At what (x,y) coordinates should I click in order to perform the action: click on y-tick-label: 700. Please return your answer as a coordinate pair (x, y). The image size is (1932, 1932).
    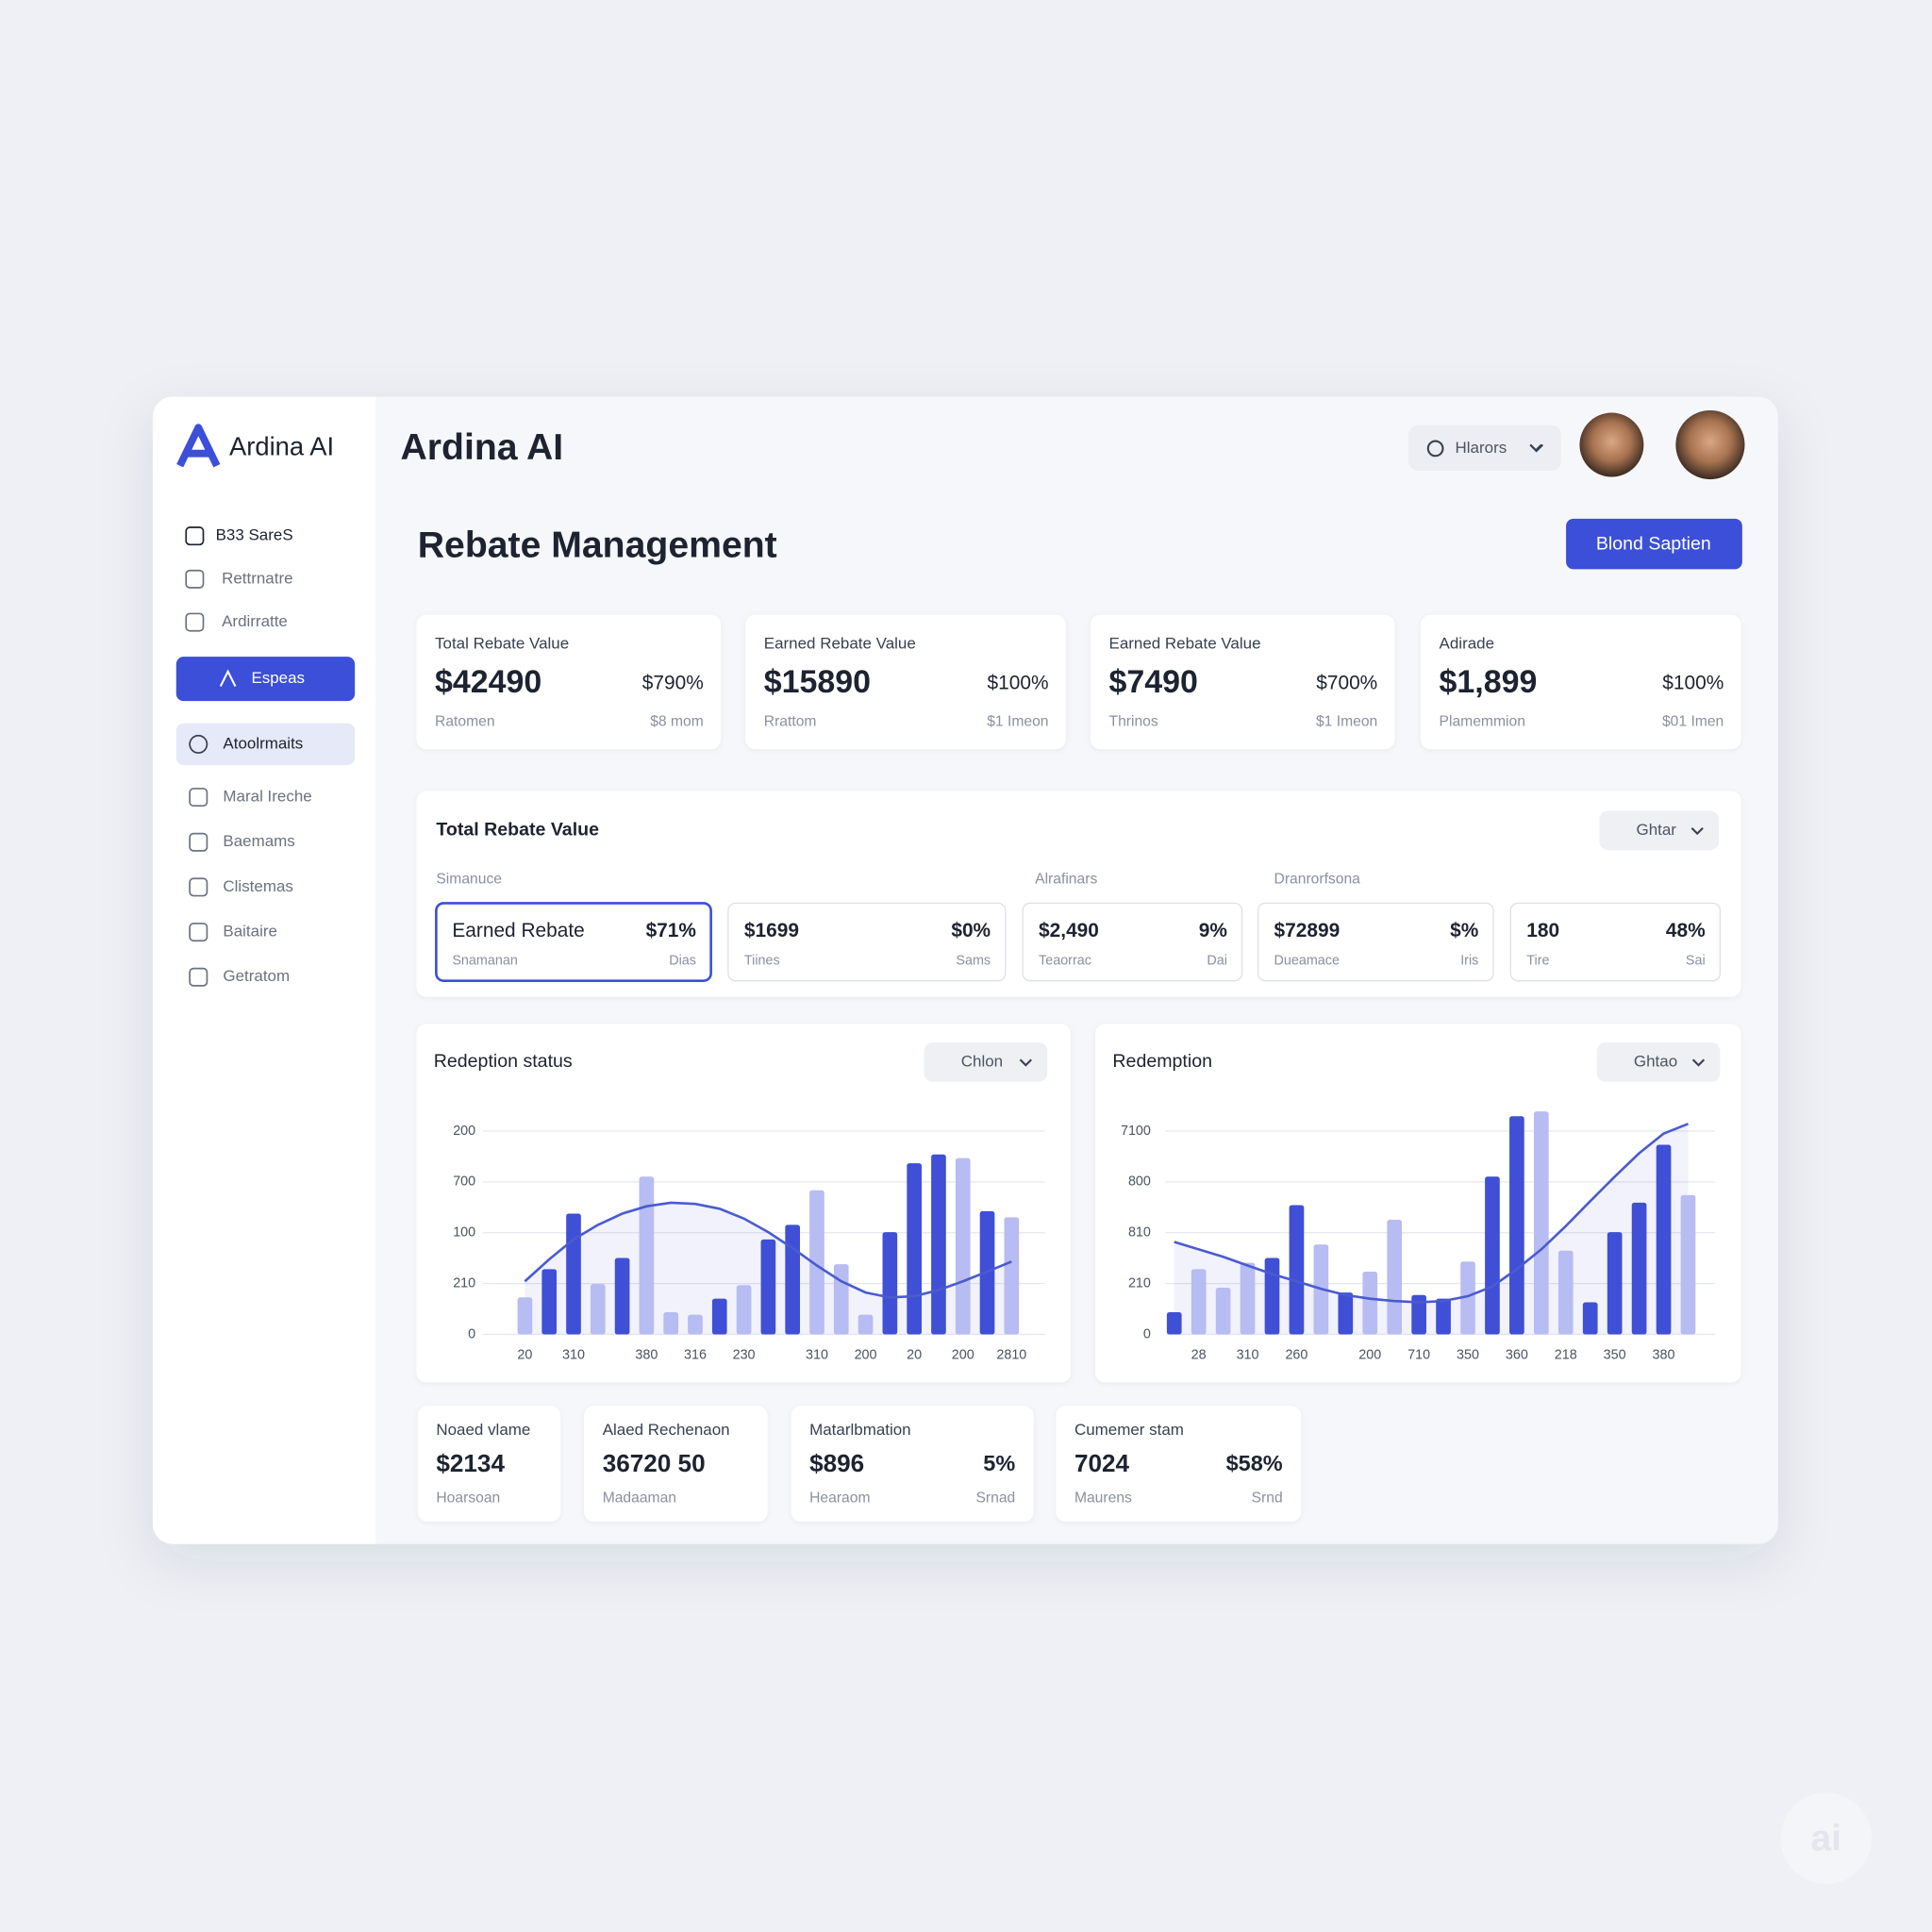
    Looking at the image, I should click on (464, 1182).